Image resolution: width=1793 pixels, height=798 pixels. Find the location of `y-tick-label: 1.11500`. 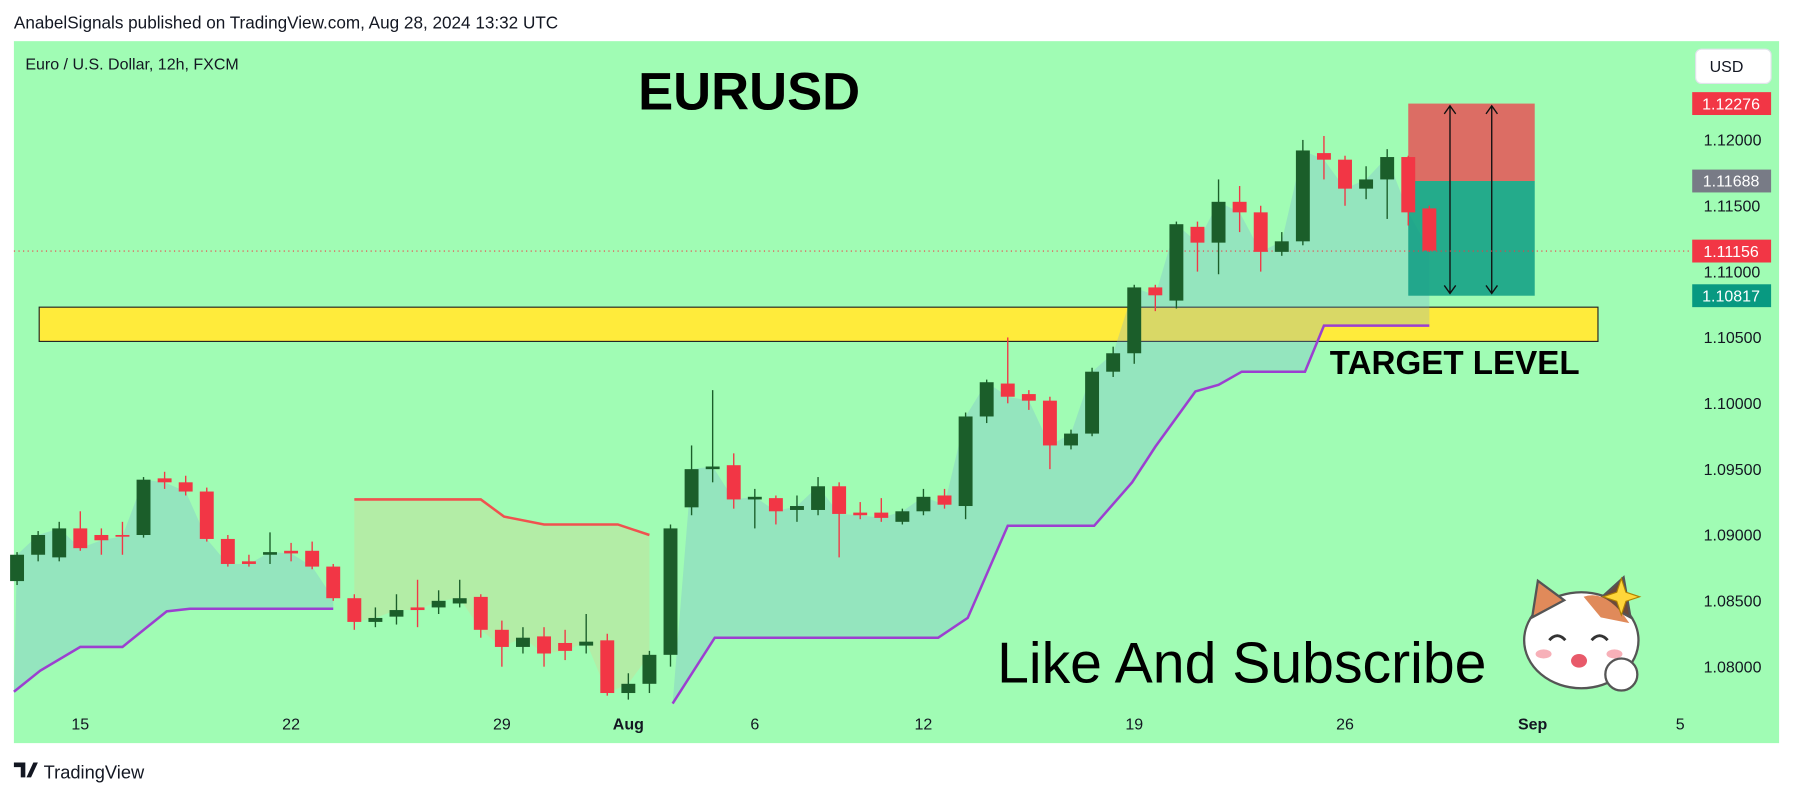

y-tick-label: 1.11500 is located at coordinates (1732, 206).